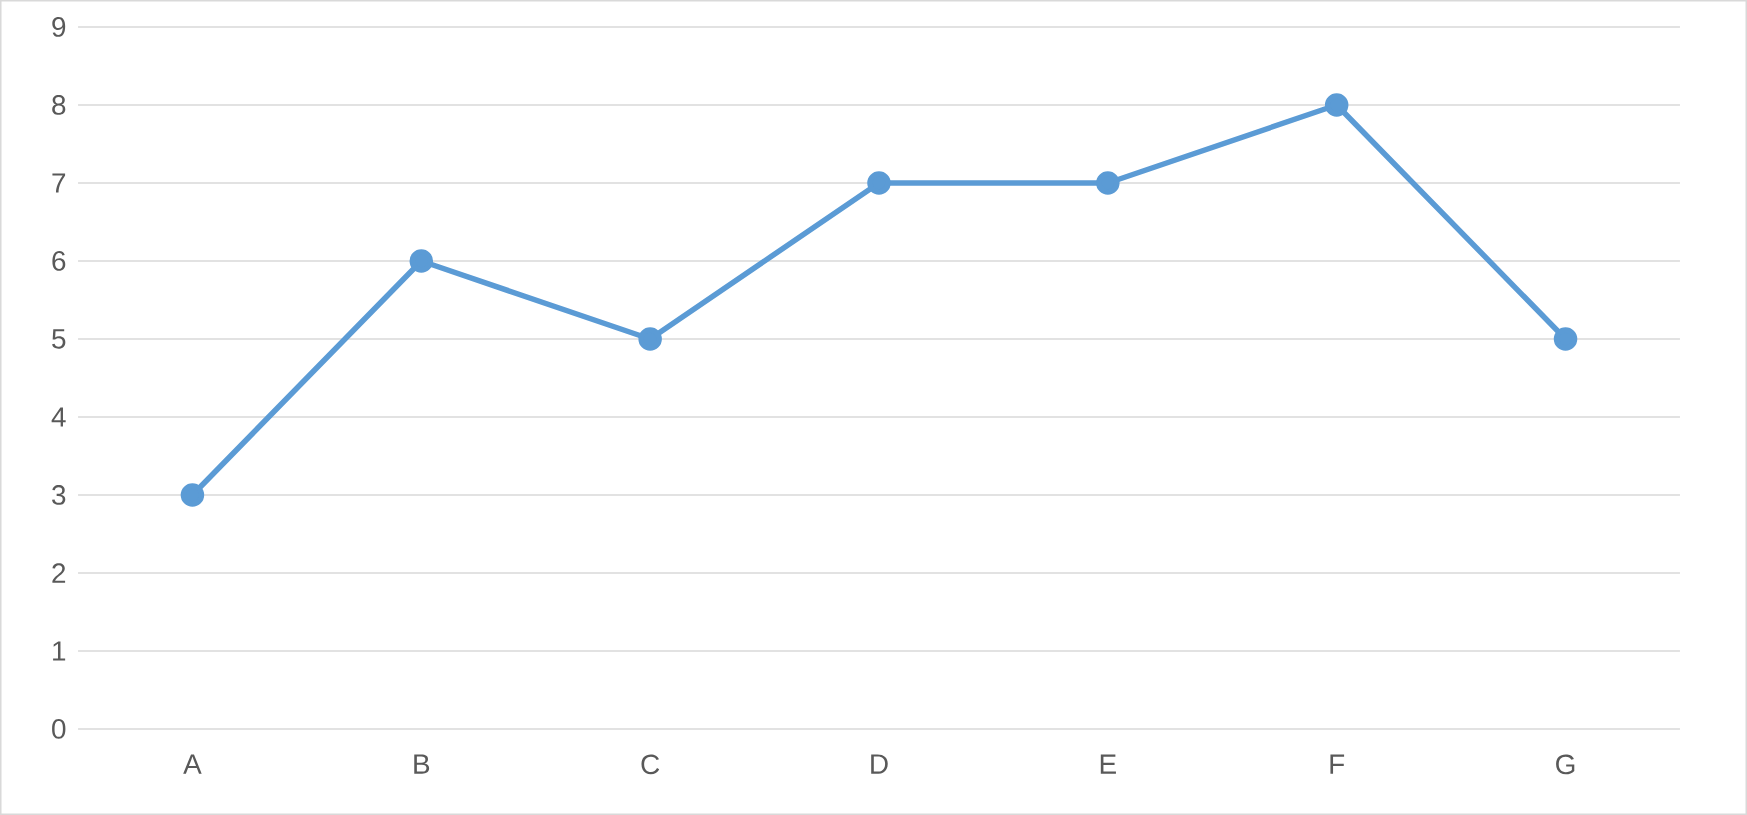  Describe the element at coordinates (59, 261) in the screenshot. I see `y-tick-label: 6` at that location.